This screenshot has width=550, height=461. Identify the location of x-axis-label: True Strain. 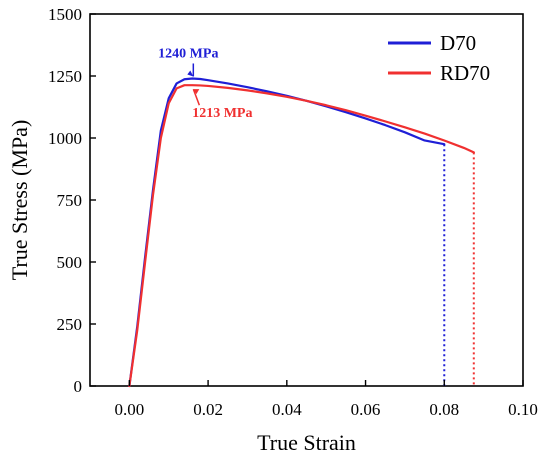
(306, 442).